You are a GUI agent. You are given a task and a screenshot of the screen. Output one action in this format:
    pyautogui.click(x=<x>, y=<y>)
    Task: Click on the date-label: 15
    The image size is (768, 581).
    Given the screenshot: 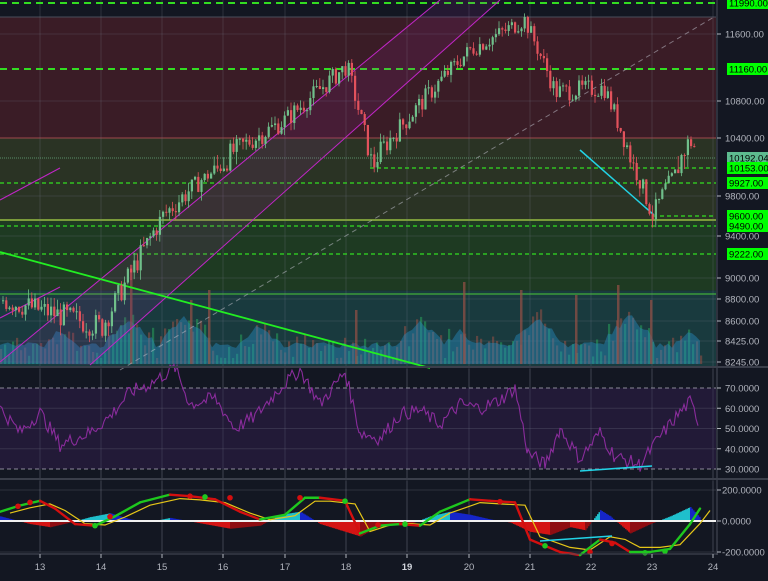 What is the action you would take?
    pyautogui.click(x=162, y=567)
    